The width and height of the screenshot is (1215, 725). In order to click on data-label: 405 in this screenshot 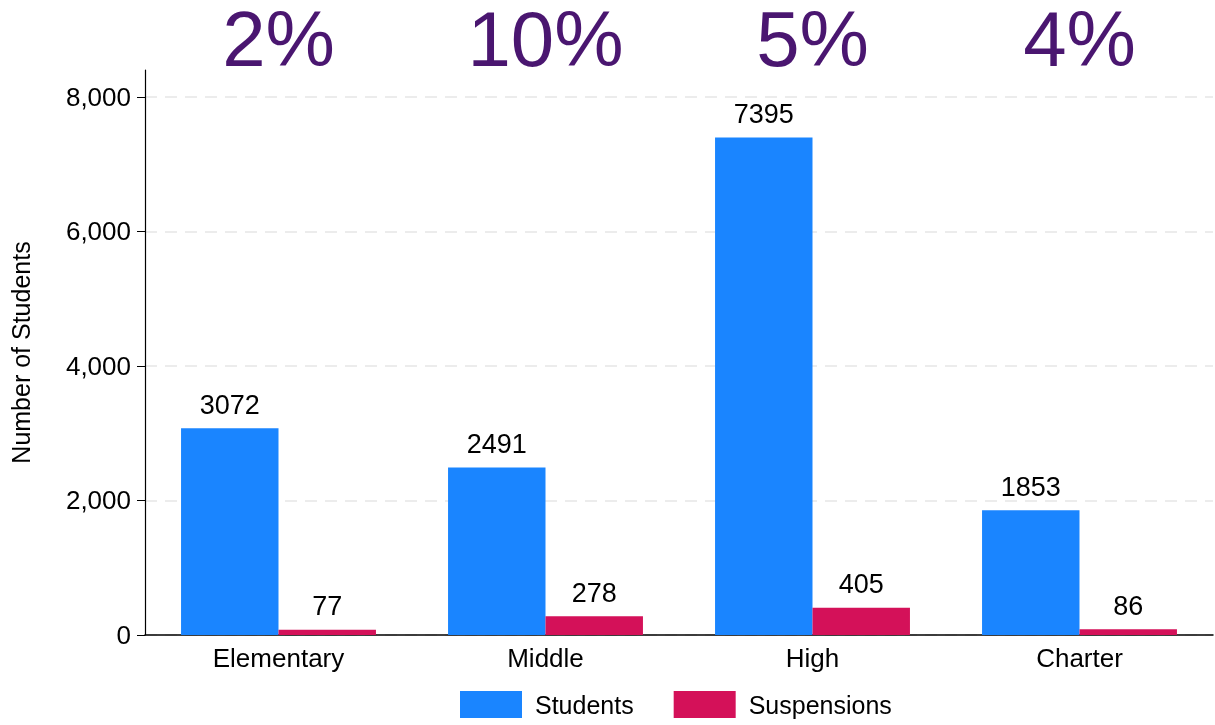, I will do `click(861, 584)`.